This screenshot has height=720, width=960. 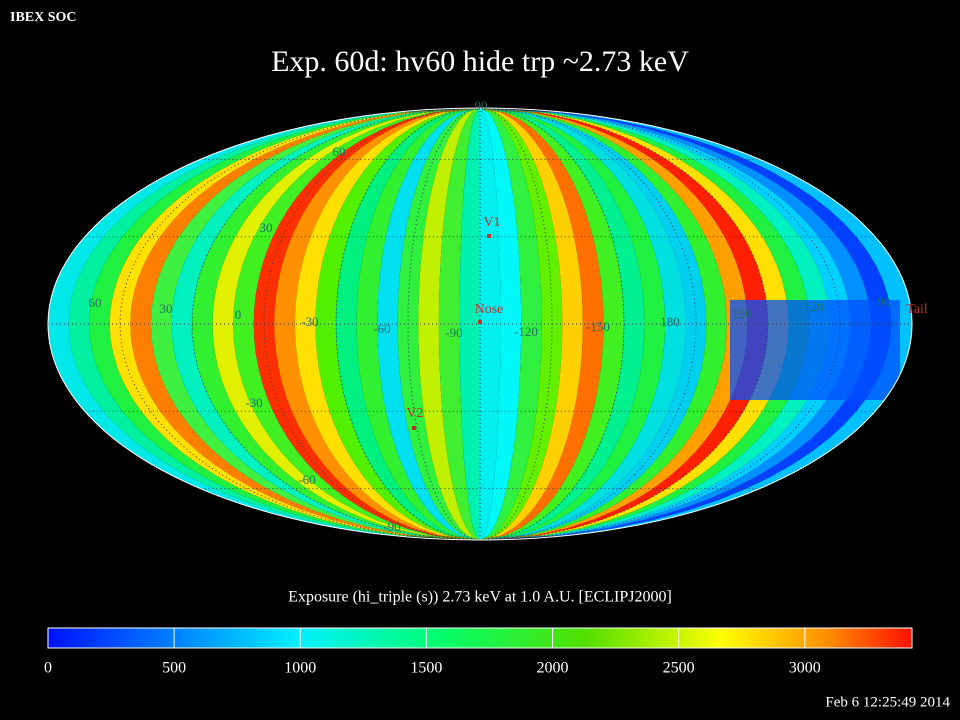 What do you see at coordinates (670, 321) in the screenshot?
I see `grid-label: 180` at bounding box center [670, 321].